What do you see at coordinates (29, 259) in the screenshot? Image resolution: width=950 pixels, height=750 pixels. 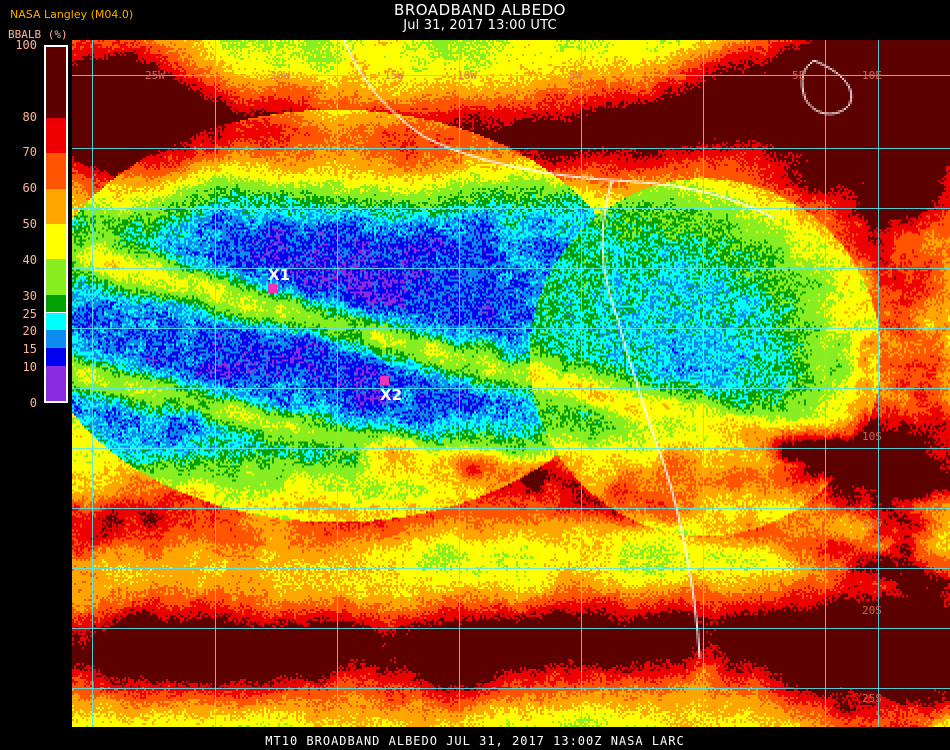 I see `colorbar-tick: 40` at bounding box center [29, 259].